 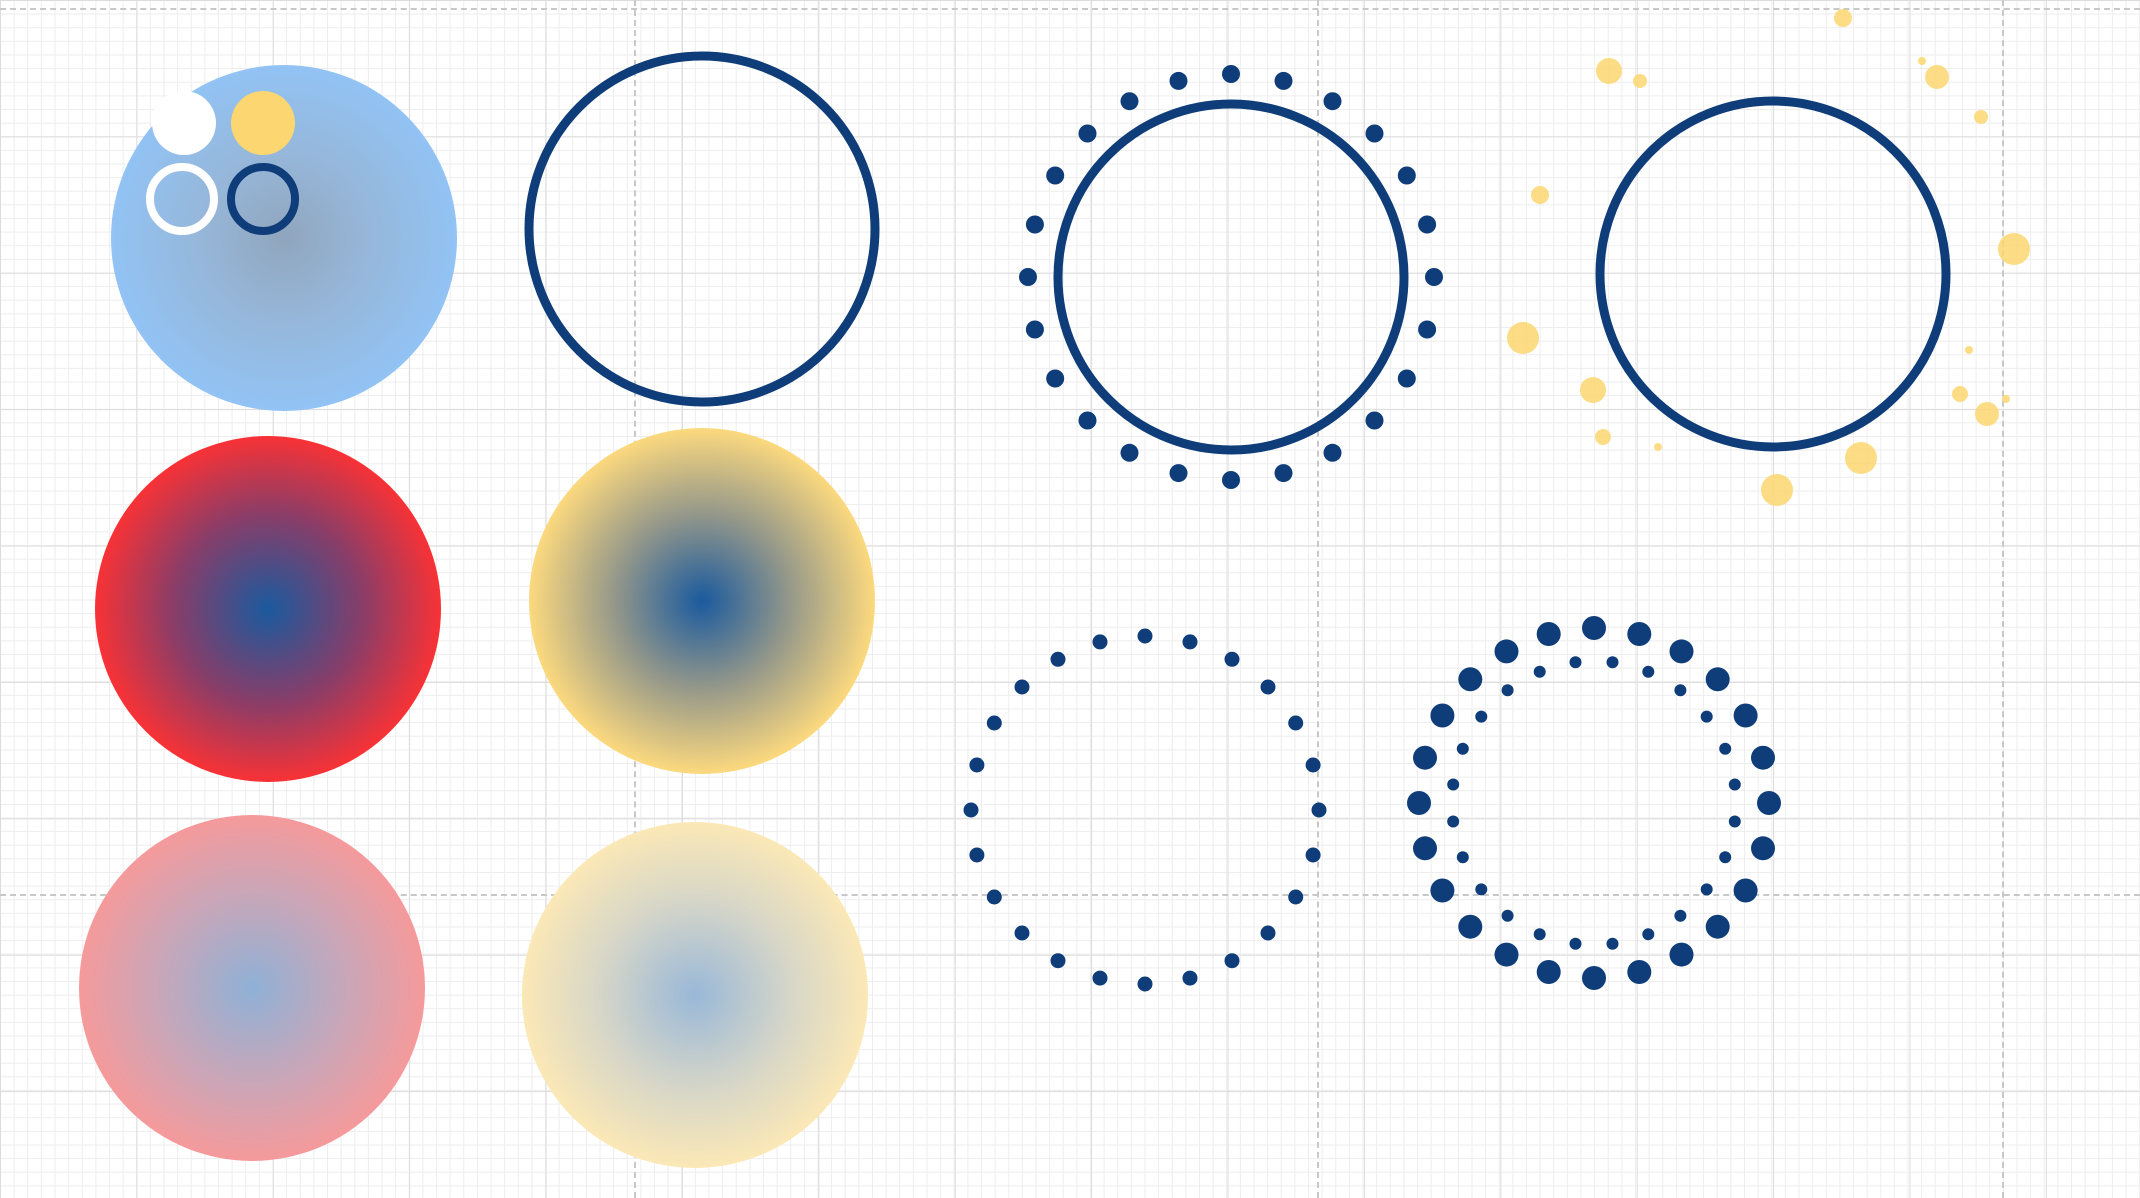 I want to click on double-ring-inner-dots, so click(x=1594, y=803).